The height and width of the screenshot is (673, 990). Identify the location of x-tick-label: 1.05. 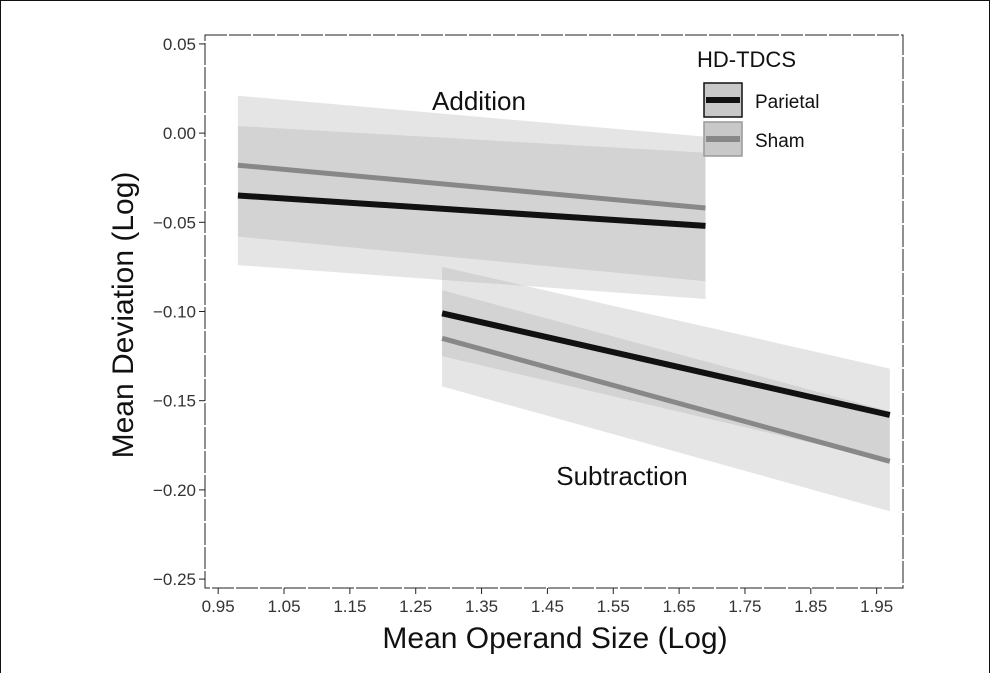
(283, 606).